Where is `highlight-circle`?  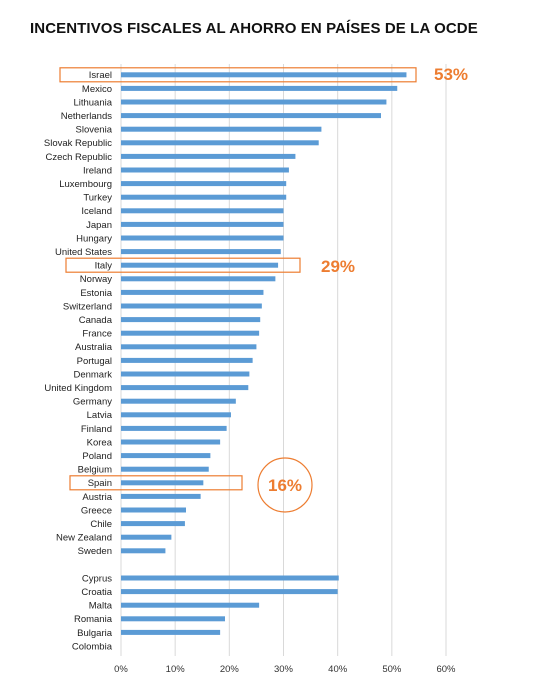 highlight-circle is located at coordinates (285, 485).